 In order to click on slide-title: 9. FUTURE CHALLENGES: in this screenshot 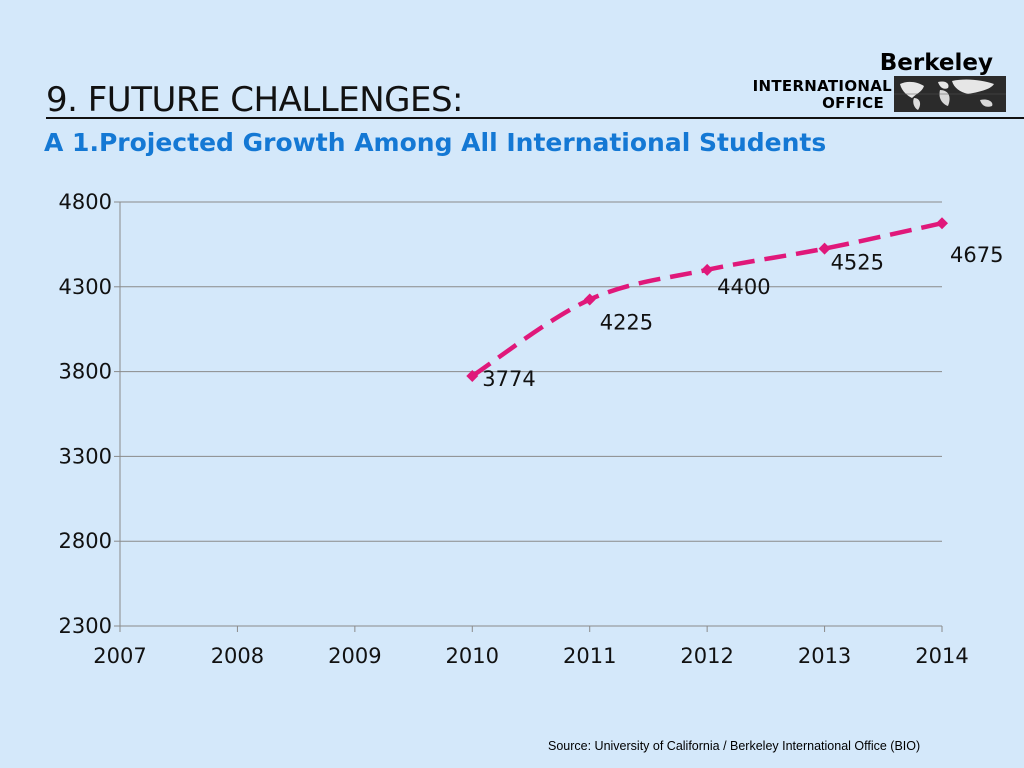, I will do `click(255, 100)`.